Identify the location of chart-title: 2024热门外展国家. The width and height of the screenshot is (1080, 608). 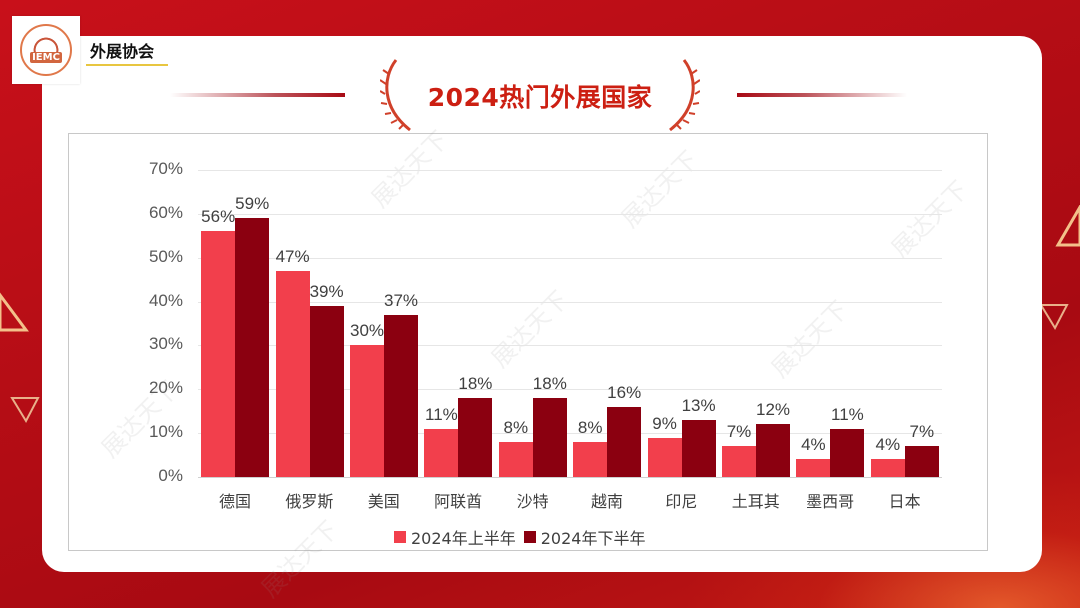
(540, 97).